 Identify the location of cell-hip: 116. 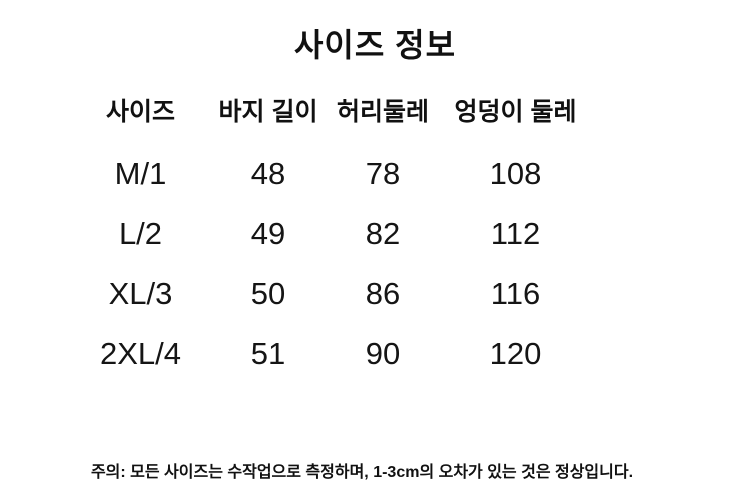
(515, 293).